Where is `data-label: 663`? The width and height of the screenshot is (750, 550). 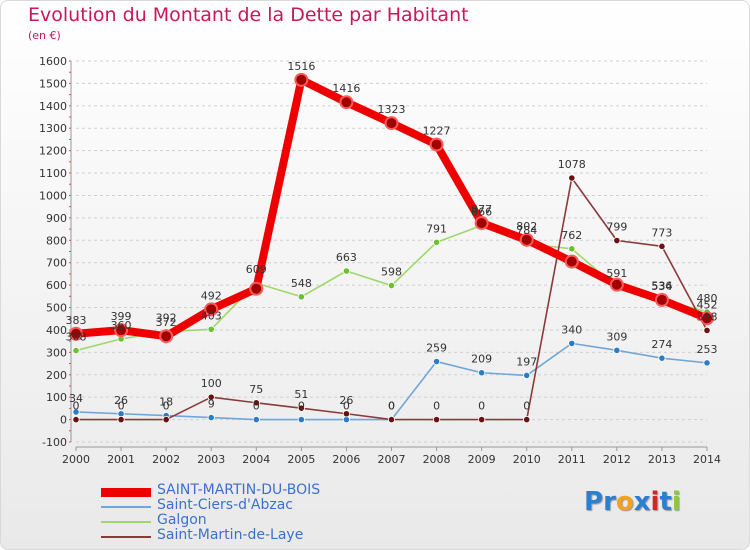 data-label: 663 is located at coordinates (346, 257).